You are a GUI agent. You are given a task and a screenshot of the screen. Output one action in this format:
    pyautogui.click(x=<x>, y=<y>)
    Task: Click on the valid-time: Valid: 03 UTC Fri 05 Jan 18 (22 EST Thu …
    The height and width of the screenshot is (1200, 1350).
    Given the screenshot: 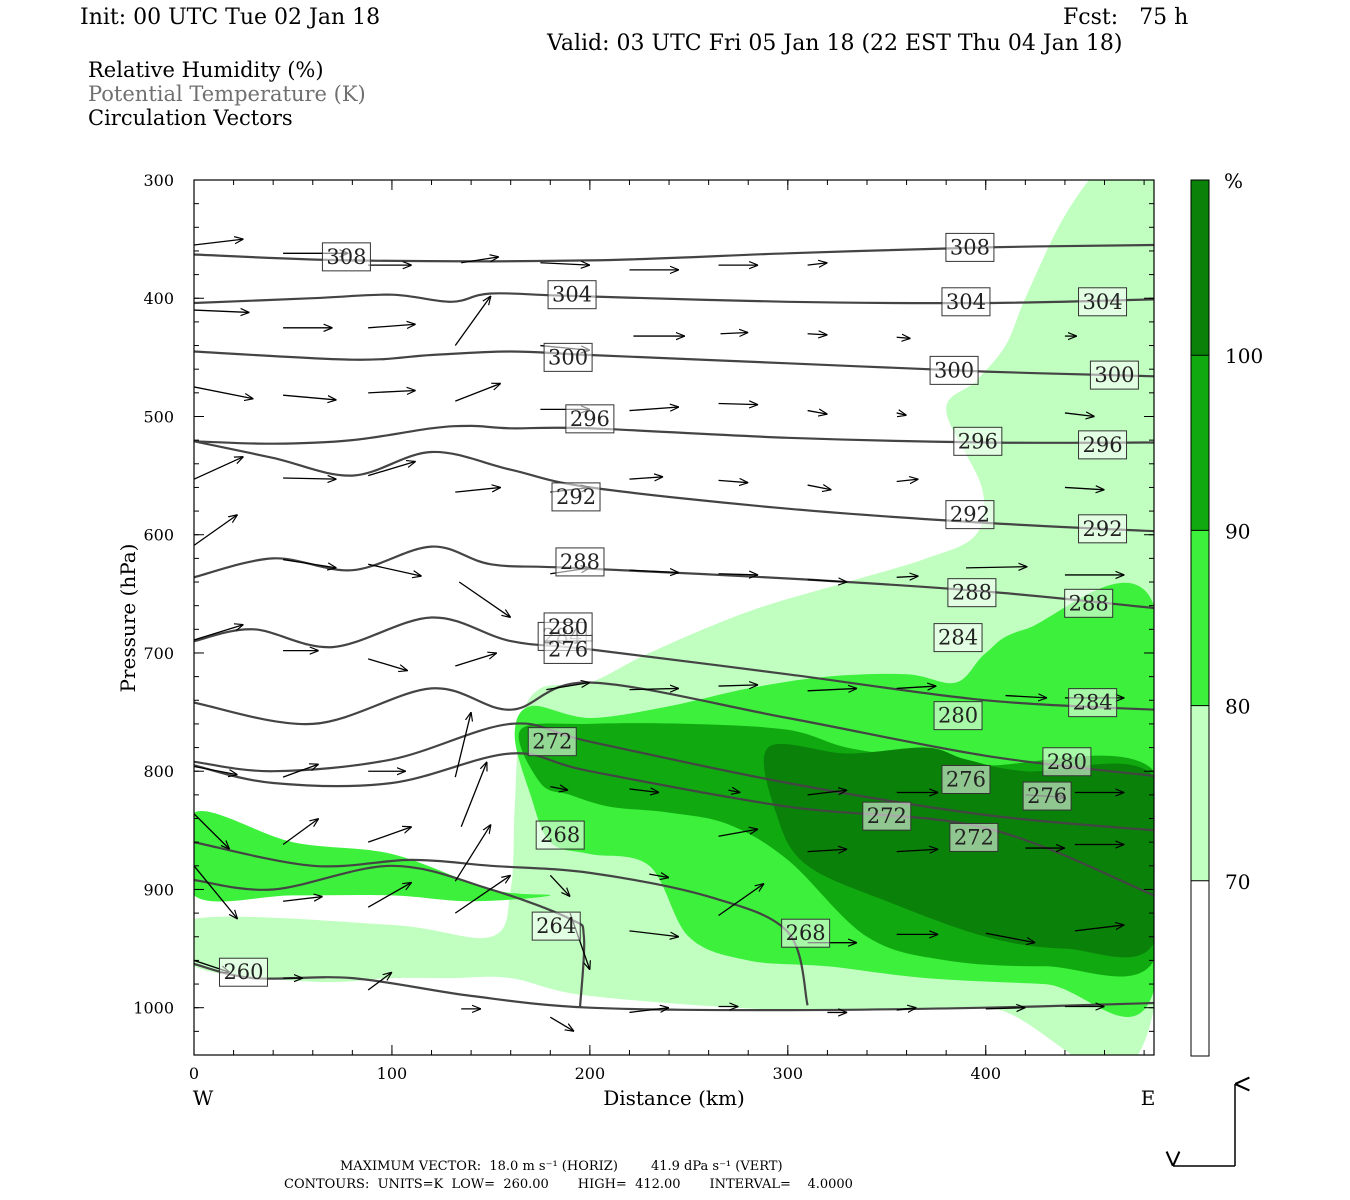 What is the action you would take?
    pyautogui.click(x=835, y=43)
    